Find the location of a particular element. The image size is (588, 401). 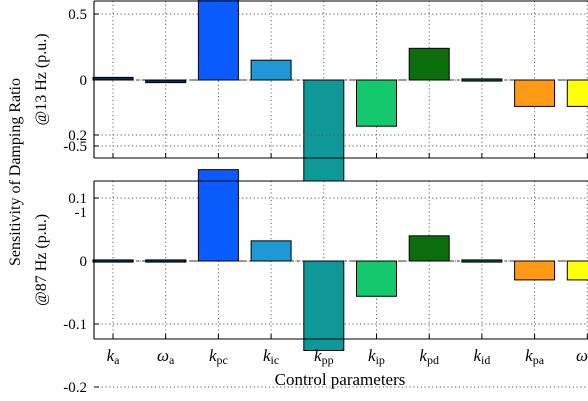

x-tick-label-sub: pd is located at coordinates (433, 360).